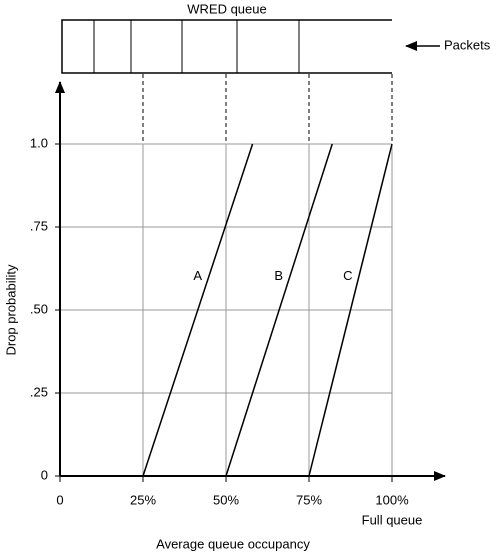  Describe the element at coordinates (10, 310) in the screenshot. I see `y-axis-label: Drop probability` at that location.